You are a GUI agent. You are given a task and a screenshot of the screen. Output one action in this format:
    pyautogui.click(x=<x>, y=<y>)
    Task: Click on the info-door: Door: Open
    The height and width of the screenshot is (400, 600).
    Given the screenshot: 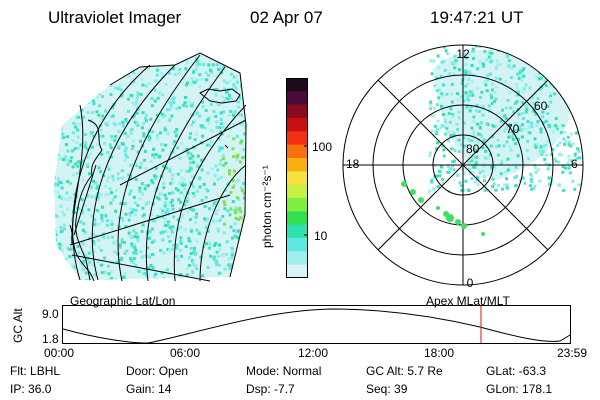 What is the action you would take?
    pyautogui.click(x=157, y=371)
    